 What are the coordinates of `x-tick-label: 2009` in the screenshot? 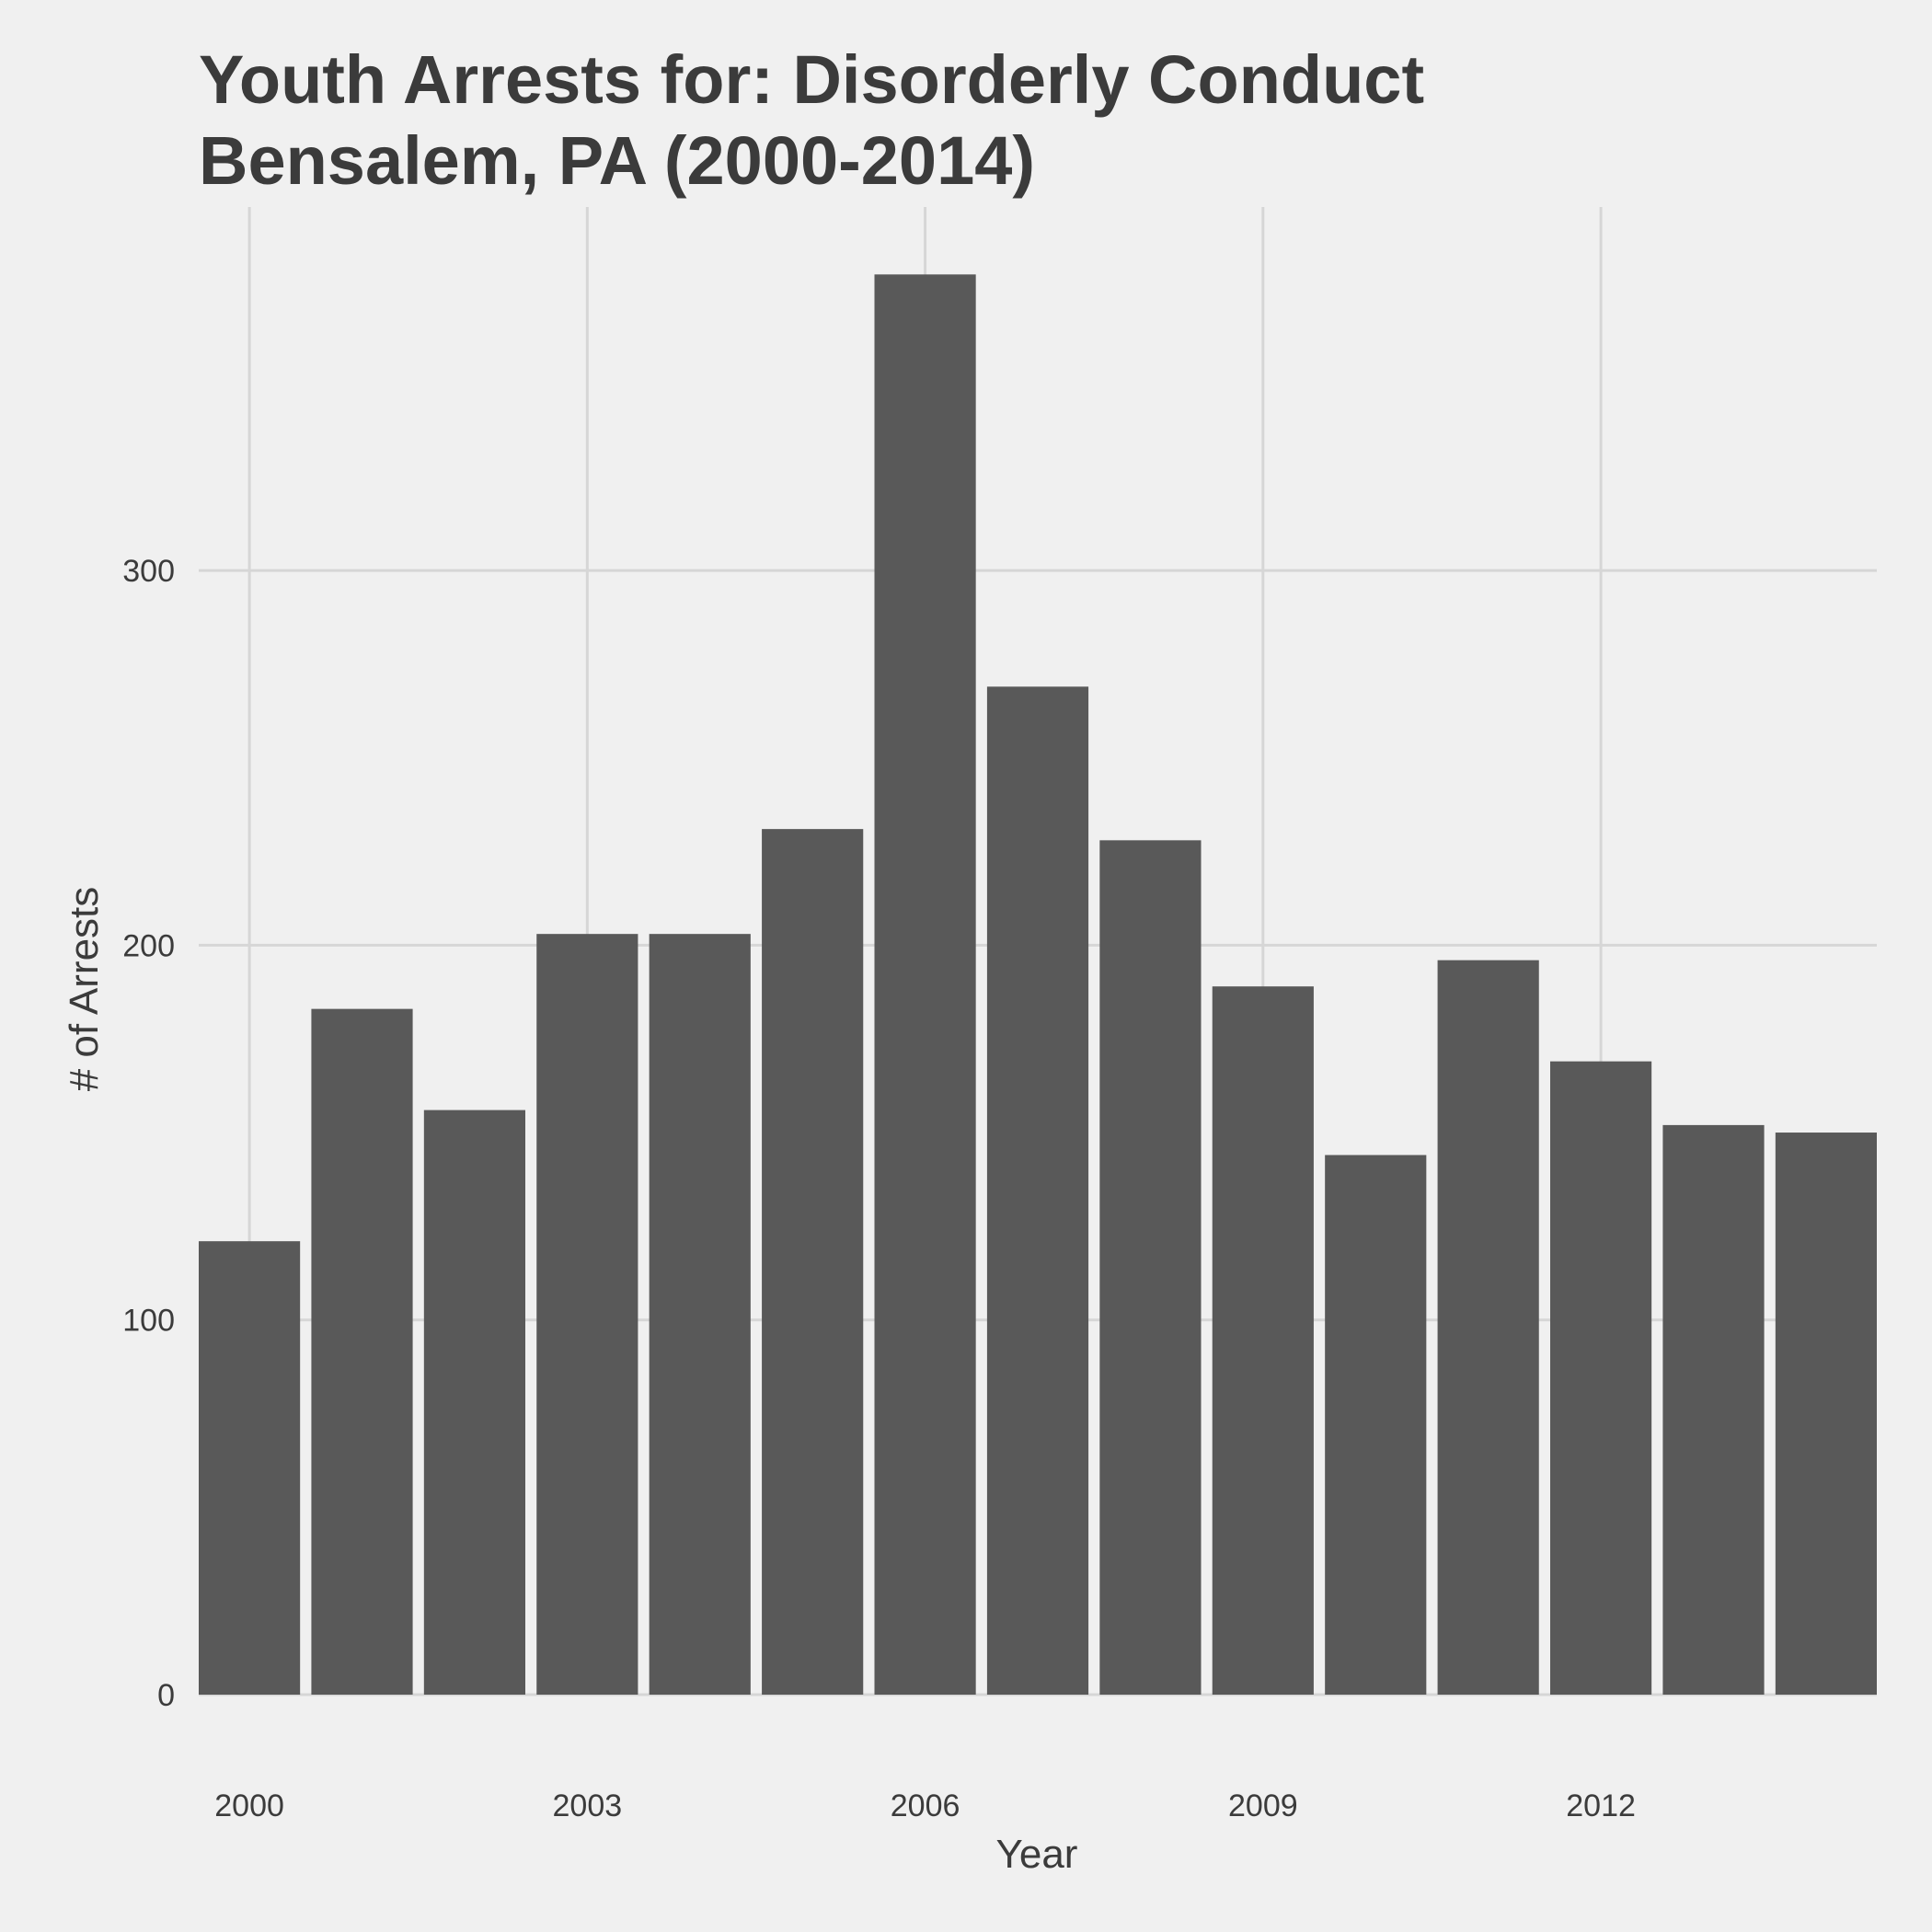 It's located at (1263, 1805).